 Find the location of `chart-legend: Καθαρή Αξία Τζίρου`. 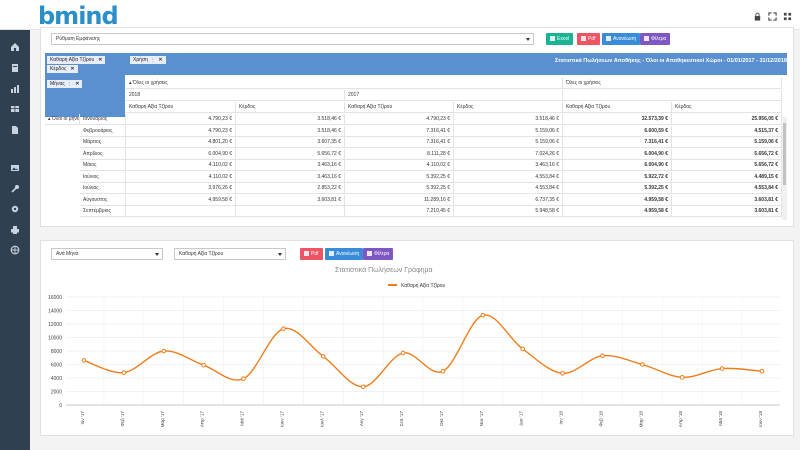

chart-legend: Καθαρή Αξία Τζίρου is located at coordinates (416, 286).